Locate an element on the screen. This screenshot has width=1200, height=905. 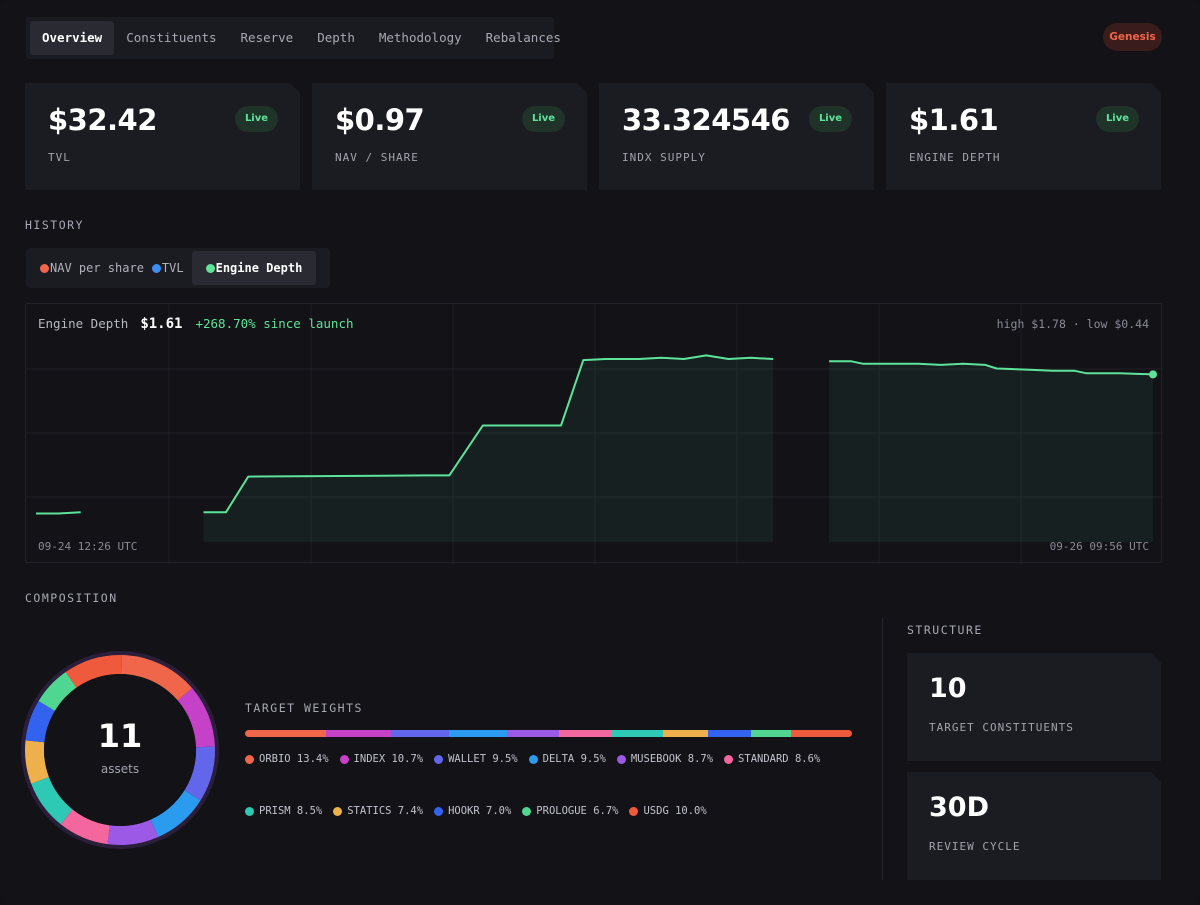
weight-segment-musebook is located at coordinates (533, 733).